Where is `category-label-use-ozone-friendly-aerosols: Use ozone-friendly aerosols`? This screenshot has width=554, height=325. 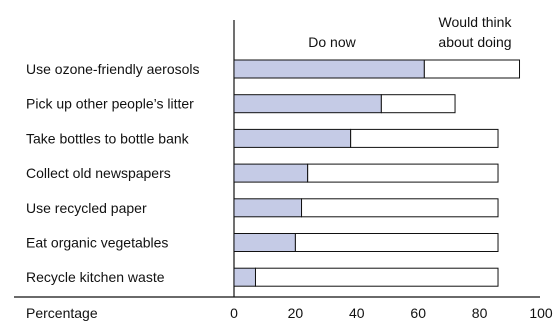
category-label-use-ozone-friendly-aerosols: Use ozone-friendly aerosols is located at coordinates (113, 69).